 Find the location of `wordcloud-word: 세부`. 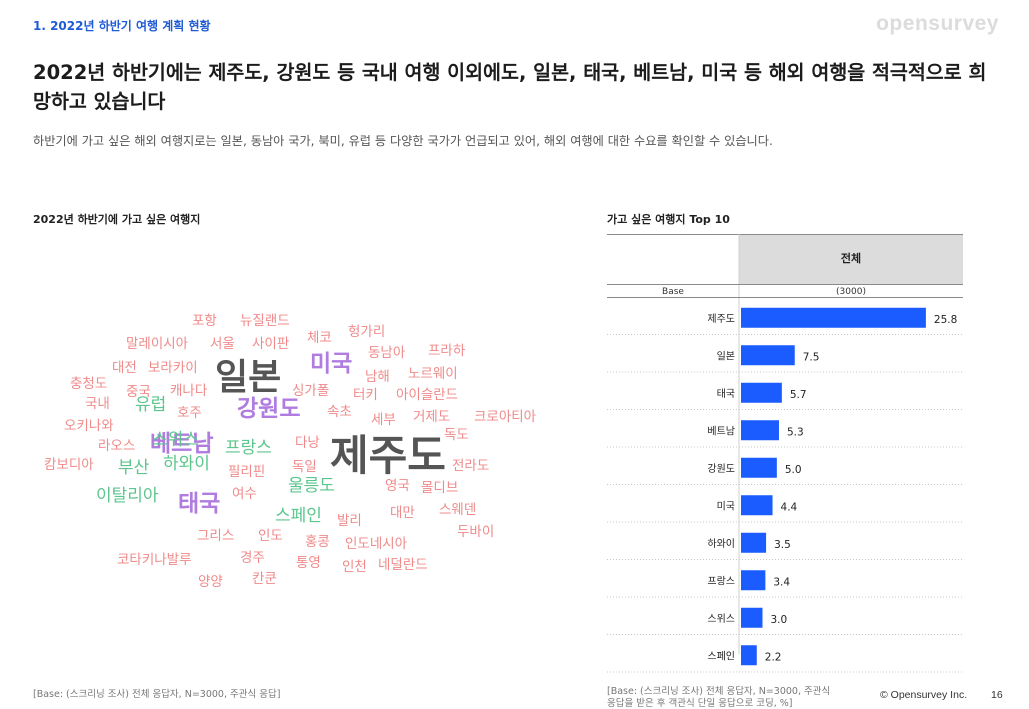

wordcloud-word: 세부 is located at coordinates (383, 420).